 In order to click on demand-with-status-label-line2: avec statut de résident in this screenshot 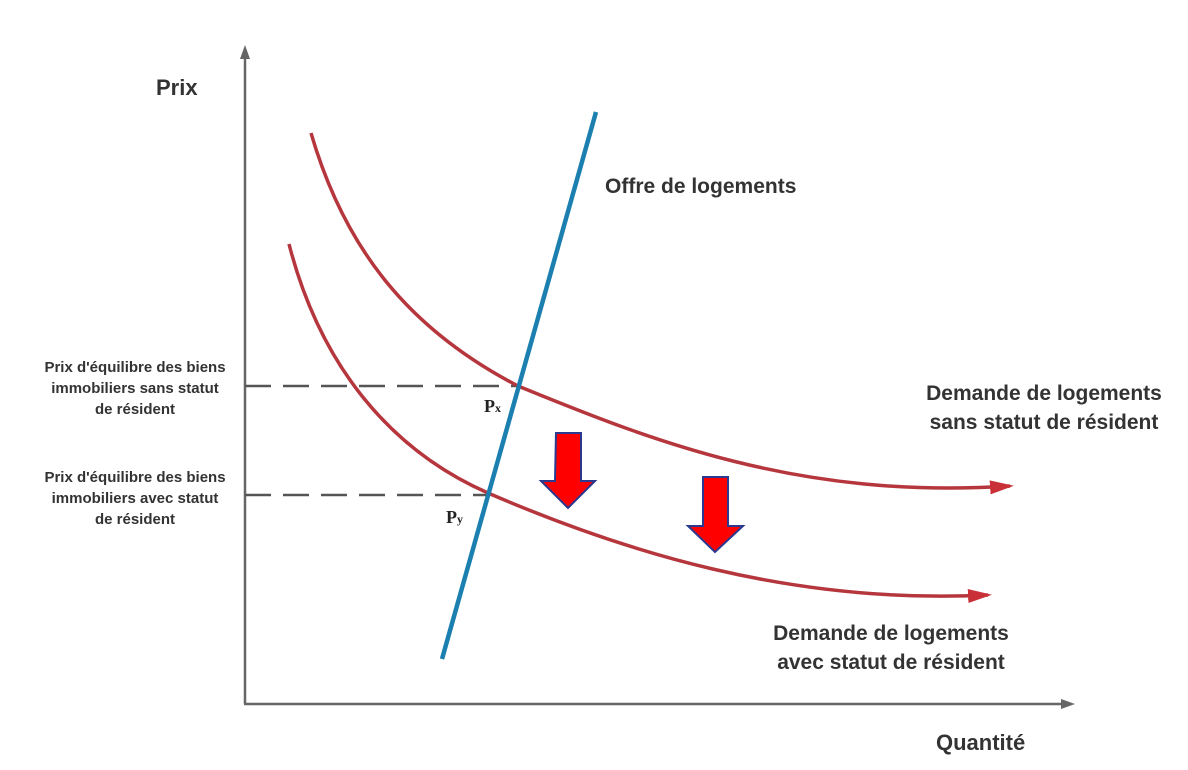, I will do `click(891, 662)`.